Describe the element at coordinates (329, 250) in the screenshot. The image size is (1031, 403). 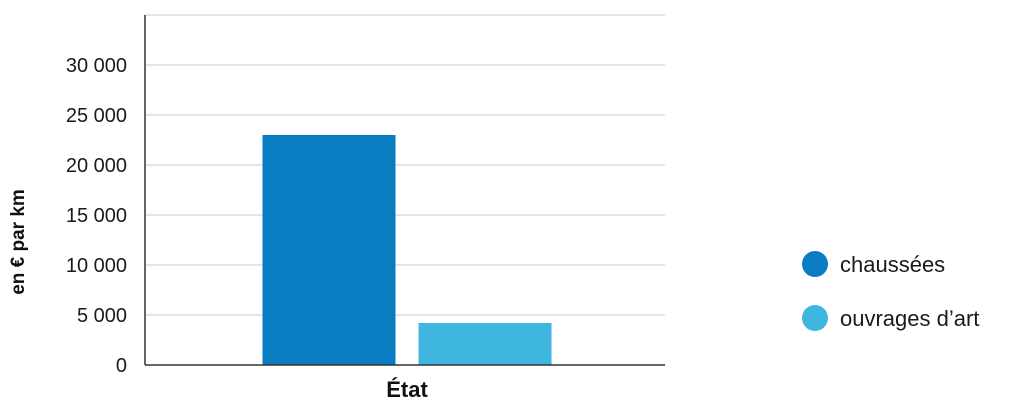
I see `bar-chaussees` at that location.